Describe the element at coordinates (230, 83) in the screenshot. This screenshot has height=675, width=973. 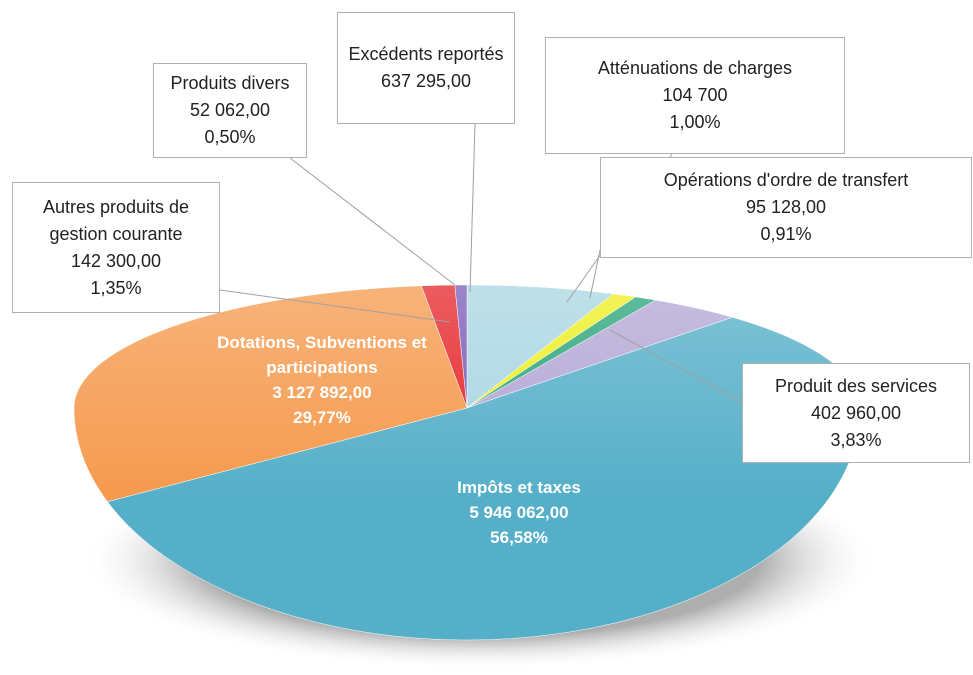
I see `category-label: Produits divers` at that location.